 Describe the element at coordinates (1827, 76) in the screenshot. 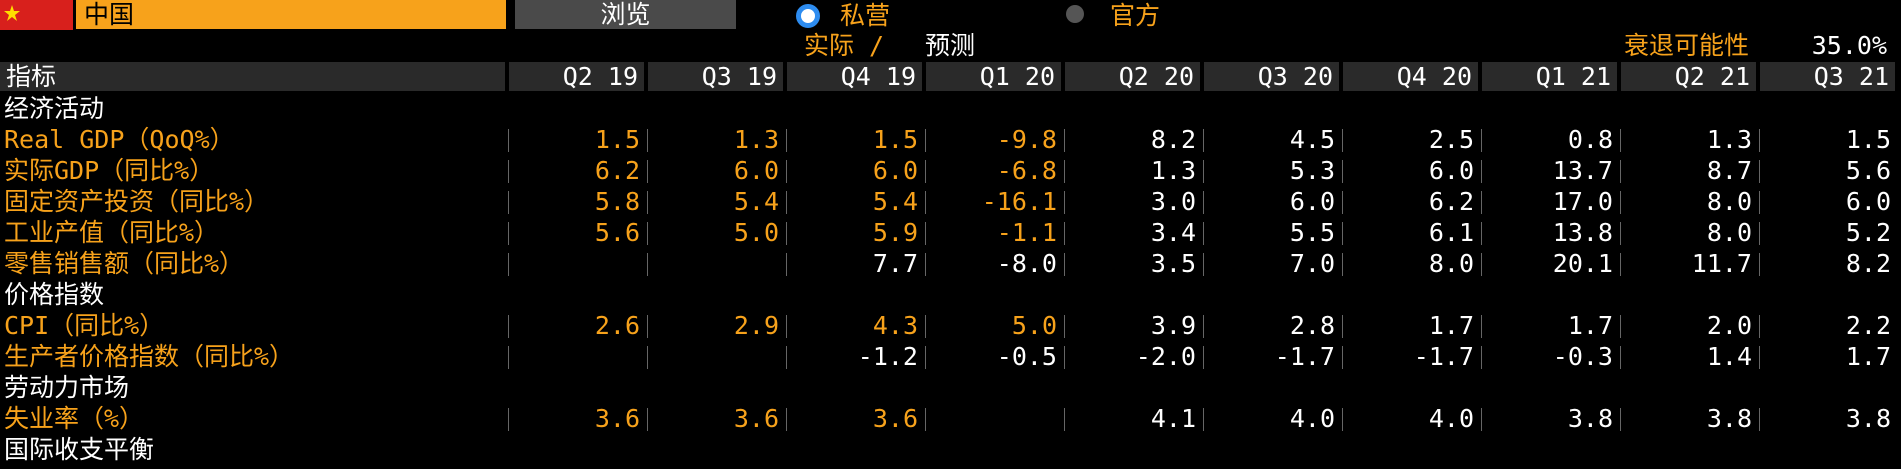

I see `column-header: Q3 21` at that location.